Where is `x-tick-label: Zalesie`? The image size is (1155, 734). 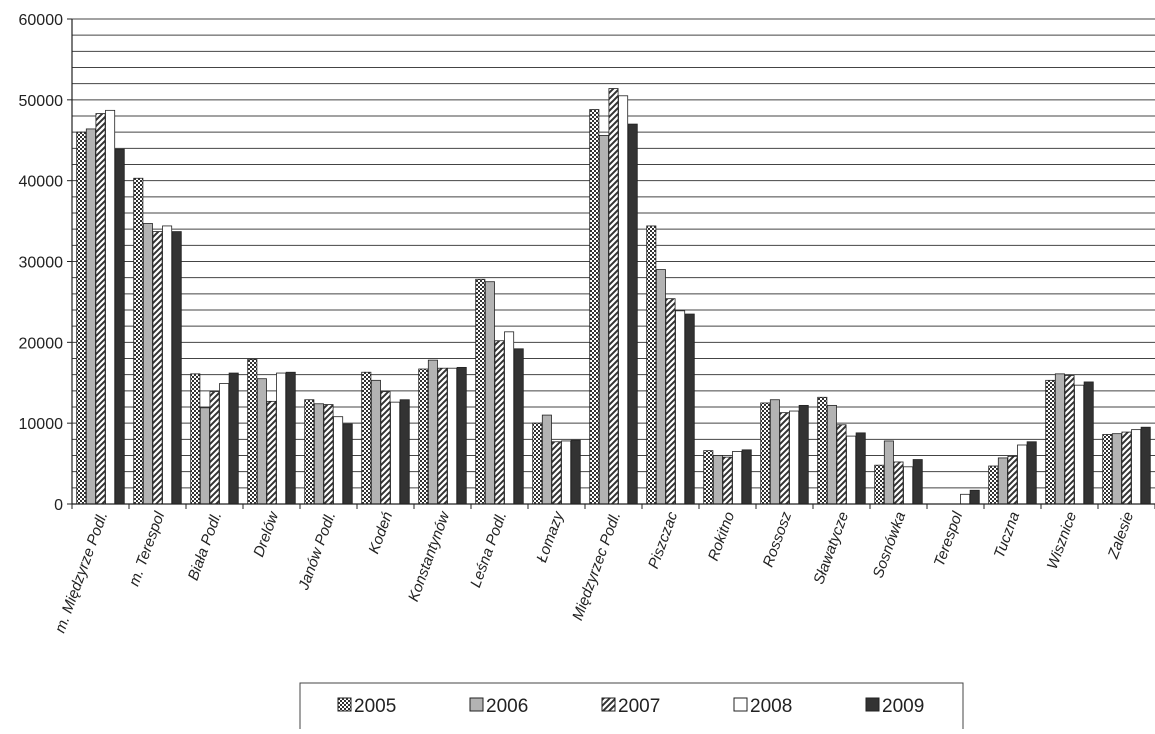 x-tick-label: Zalesie is located at coordinates (1120, 536).